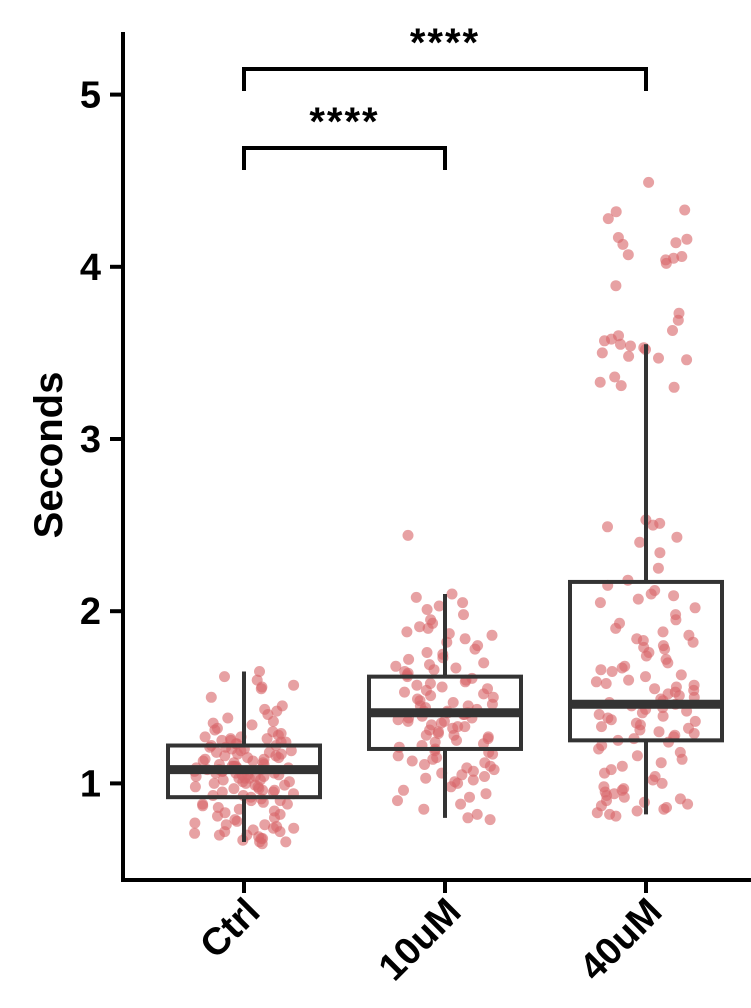  I want to click on significance-bracket: ****, so click(344, 135).